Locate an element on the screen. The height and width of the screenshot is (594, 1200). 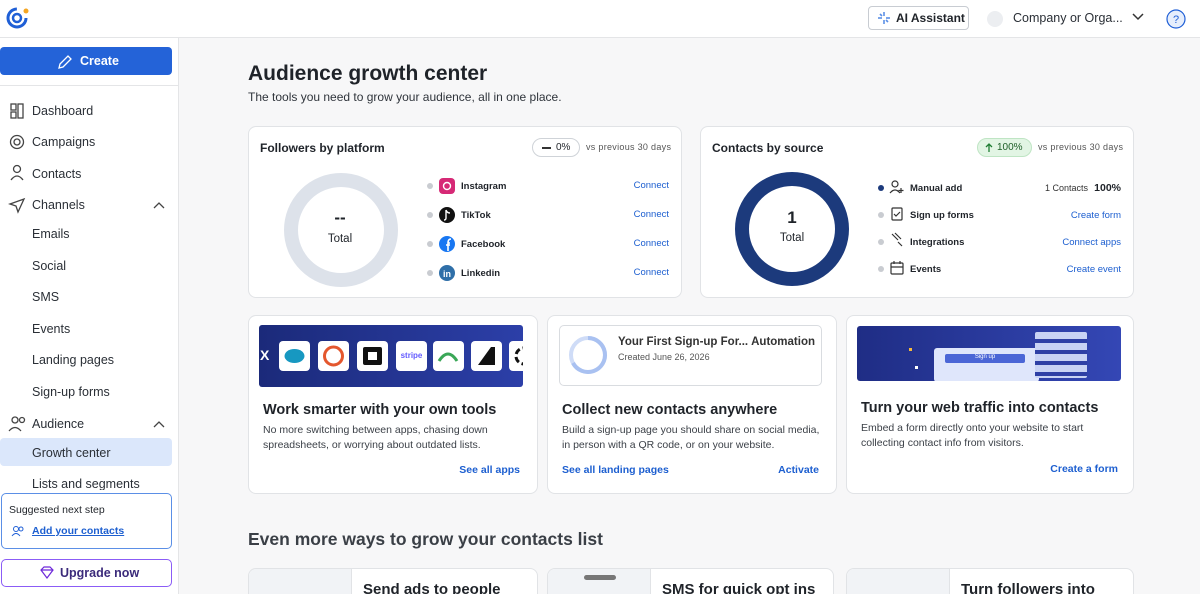
create-button is located at coordinates (86, 61).